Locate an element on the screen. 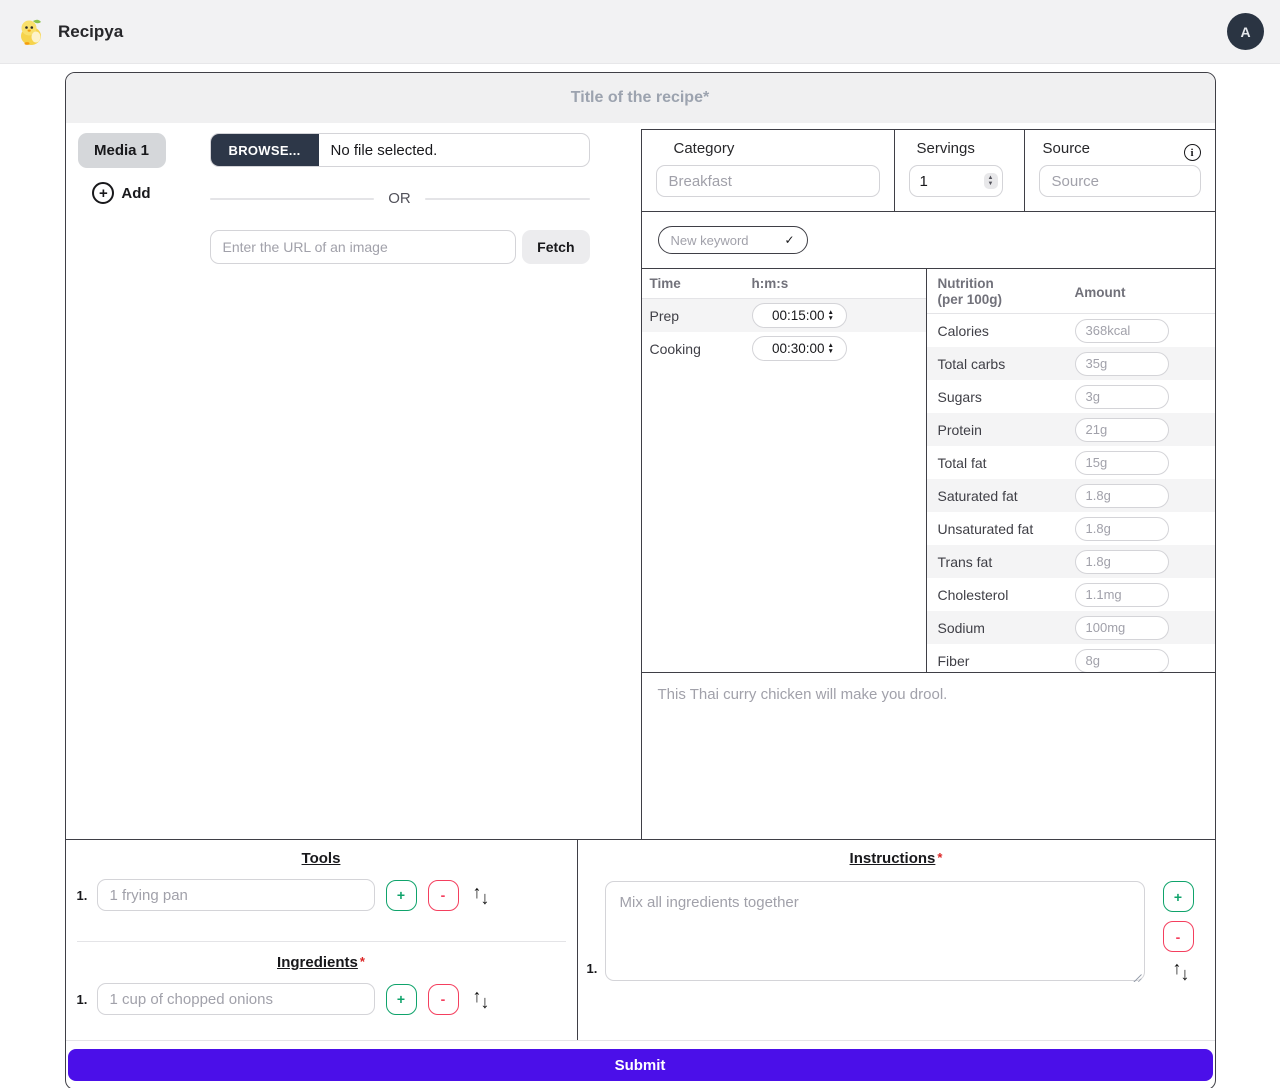 The height and width of the screenshot is (1088, 1280). remove-ingredient-button: - is located at coordinates (443, 999).